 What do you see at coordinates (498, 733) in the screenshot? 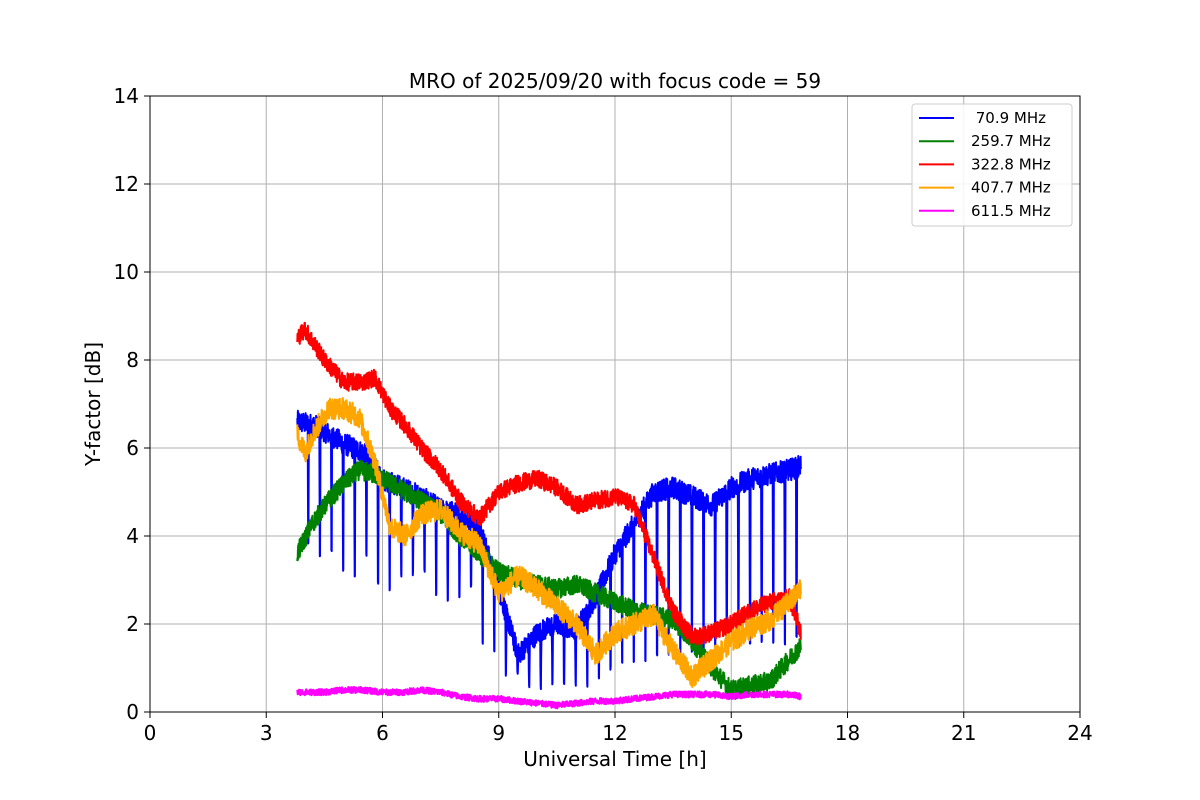
I see `x-tick-label: 9` at bounding box center [498, 733].